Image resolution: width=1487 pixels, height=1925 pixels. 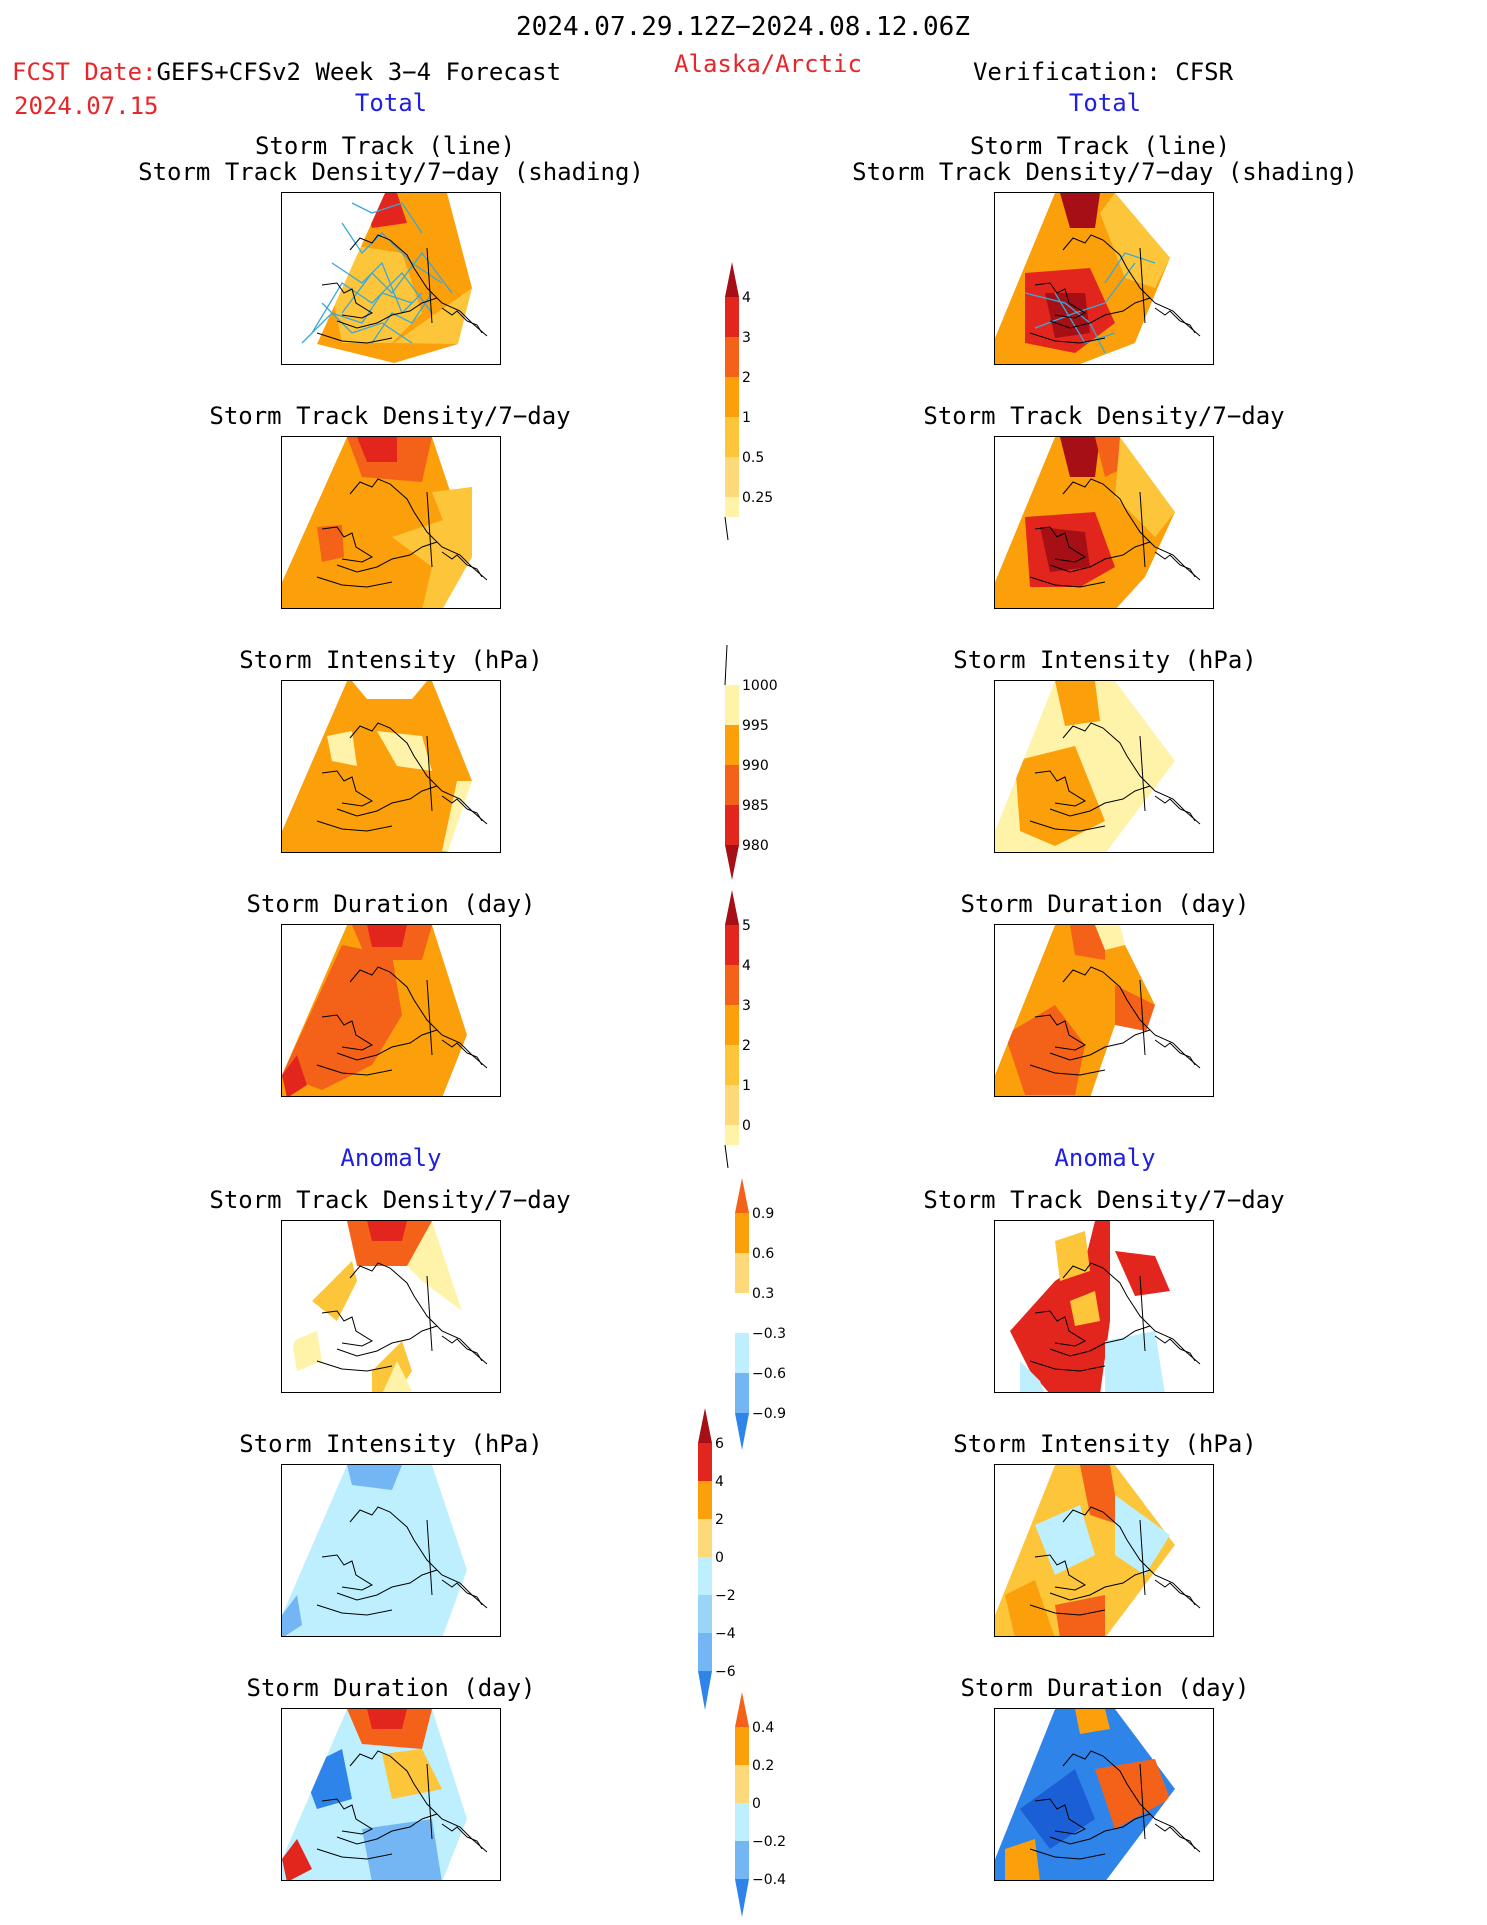 I want to click on cbar-label: 0.3, so click(x=763, y=1294).